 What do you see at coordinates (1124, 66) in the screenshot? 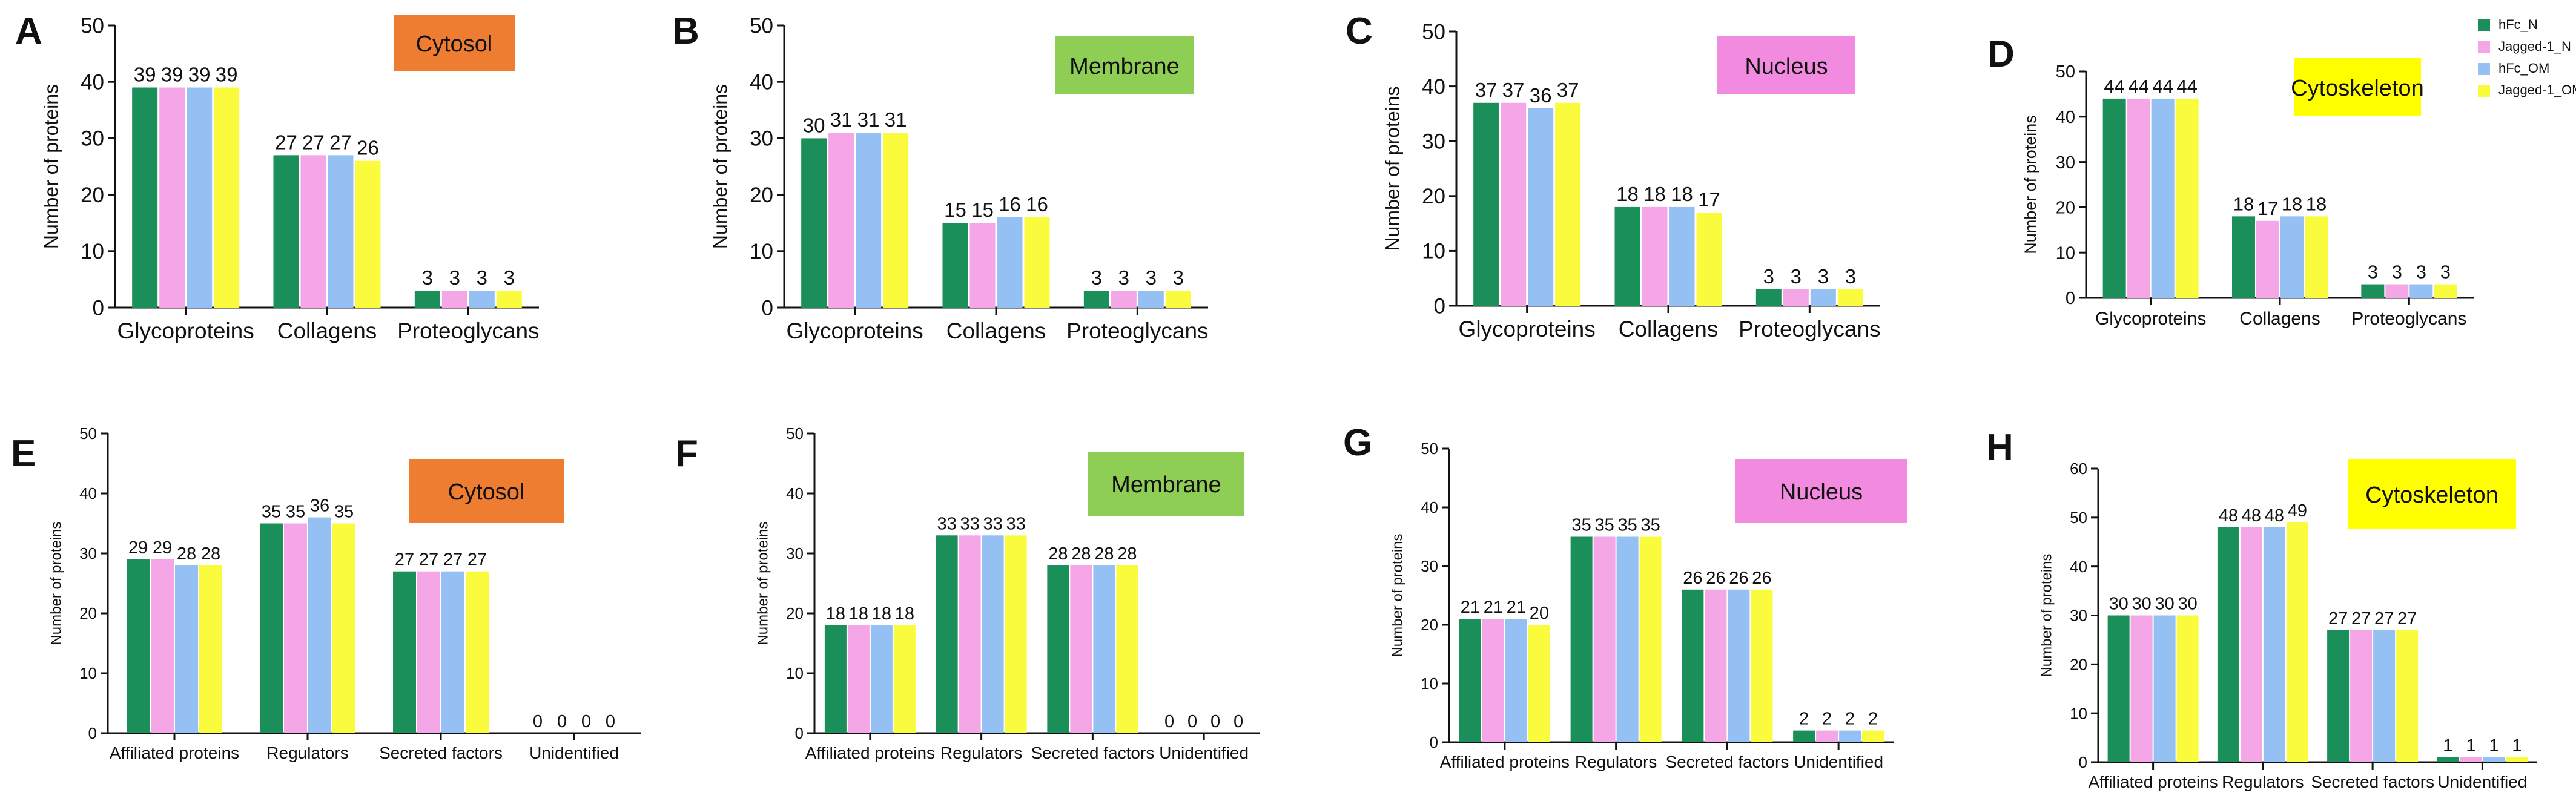
I see `location-label: Membrane` at bounding box center [1124, 66].